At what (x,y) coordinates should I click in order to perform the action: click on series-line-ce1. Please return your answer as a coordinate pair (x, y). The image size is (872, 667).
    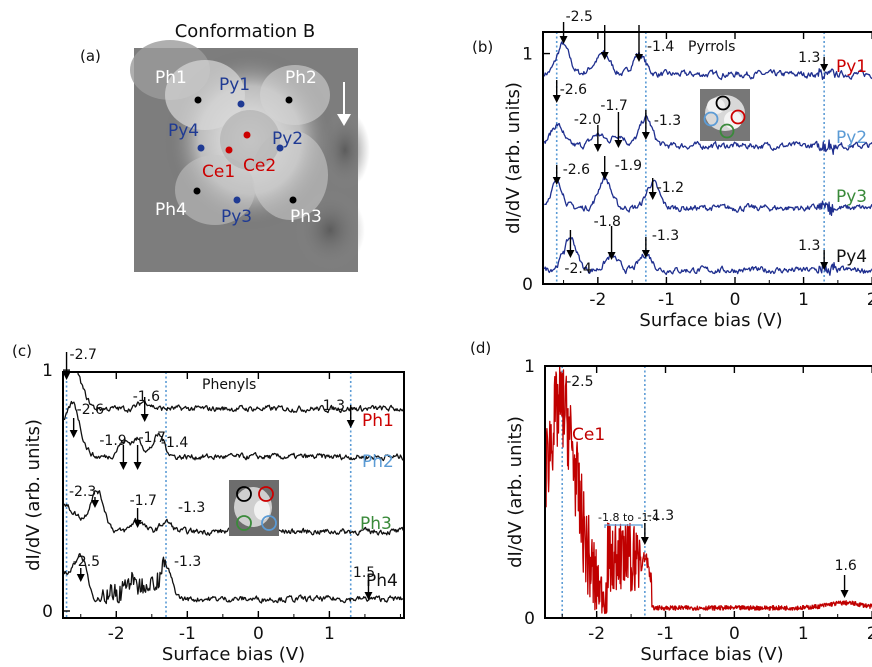
    Looking at the image, I should click on (708, 490).